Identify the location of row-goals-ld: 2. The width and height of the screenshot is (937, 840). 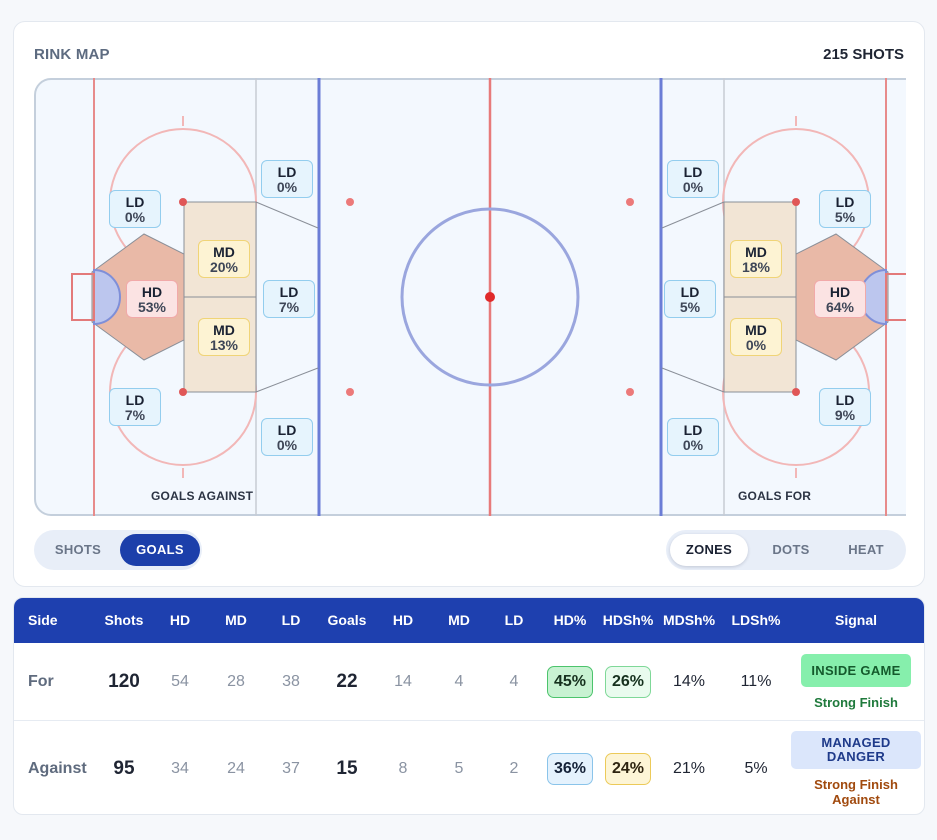
(514, 768).